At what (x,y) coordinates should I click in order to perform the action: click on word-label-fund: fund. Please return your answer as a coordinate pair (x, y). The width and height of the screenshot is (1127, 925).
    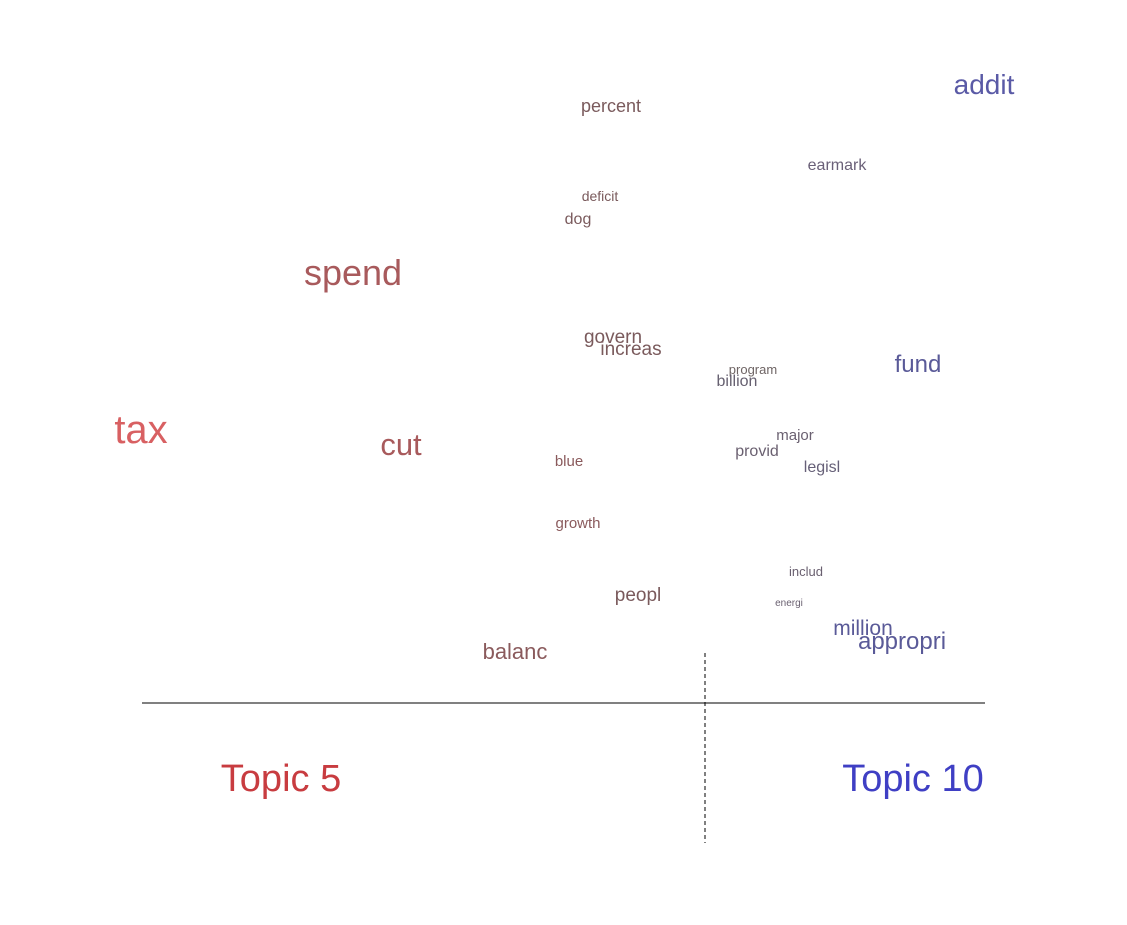
    Looking at the image, I should click on (918, 364).